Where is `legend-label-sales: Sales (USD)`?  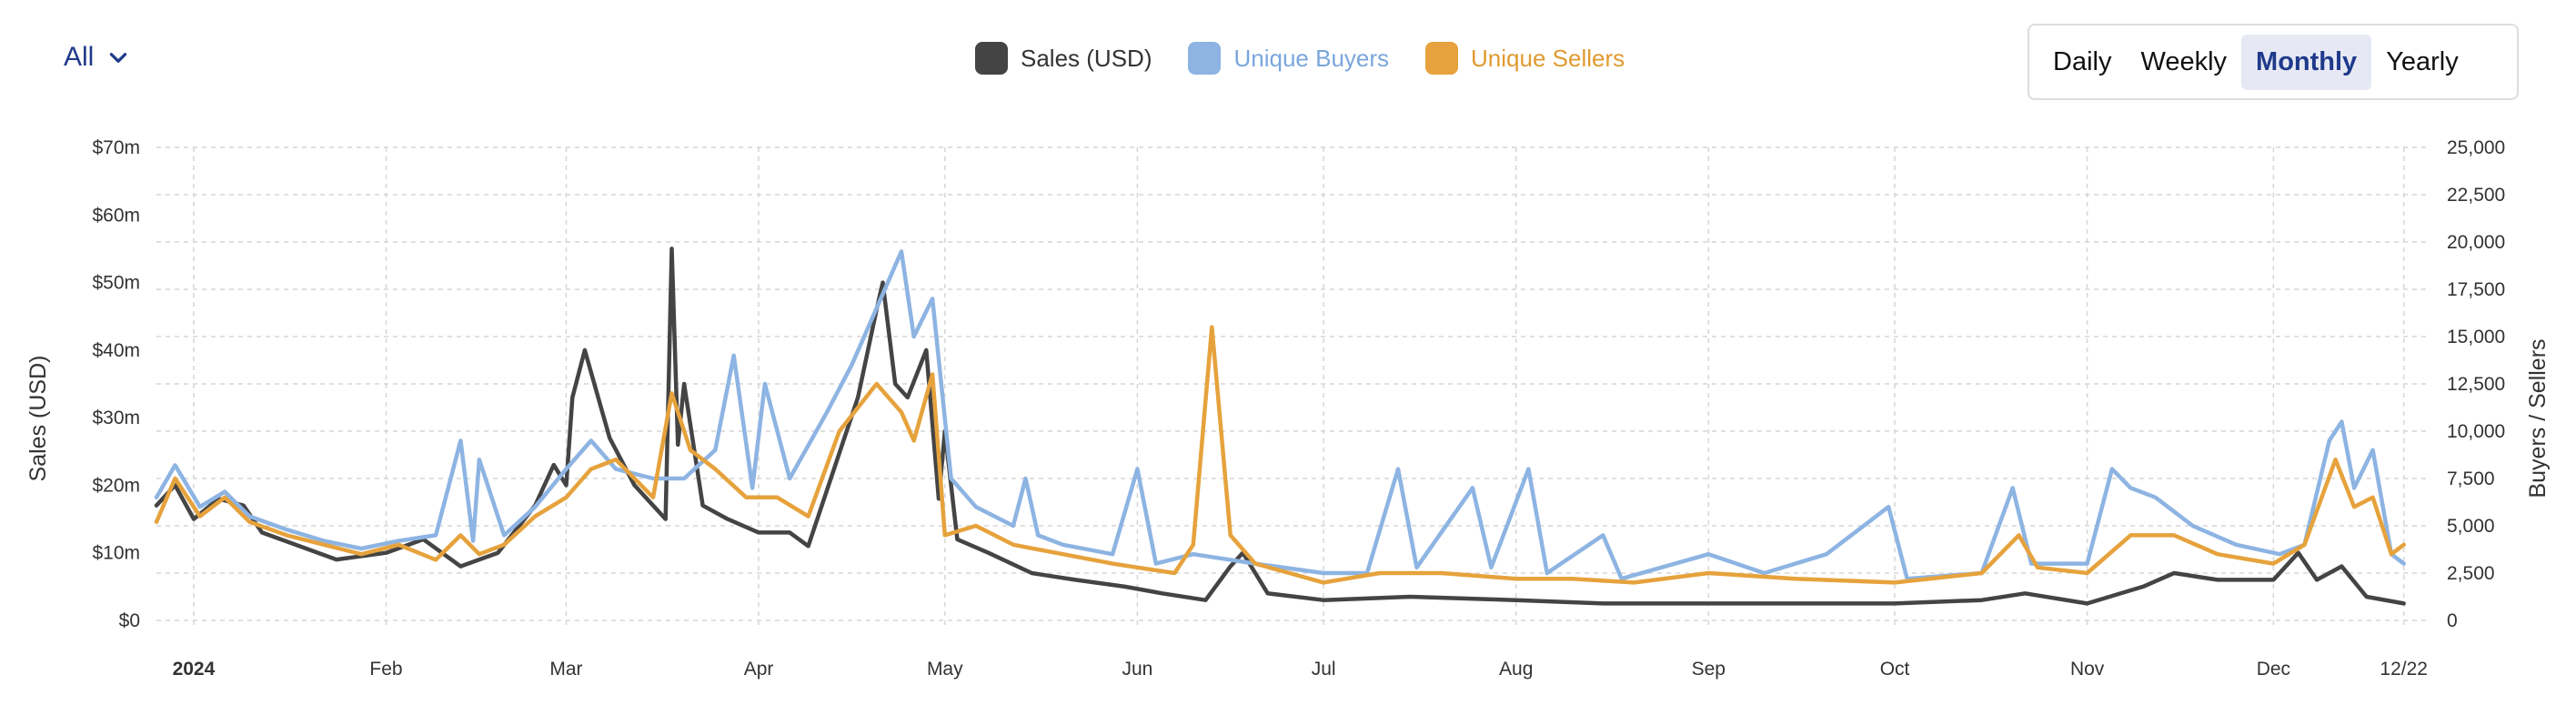 legend-label-sales: Sales (USD) is located at coordinates (1086, 58).